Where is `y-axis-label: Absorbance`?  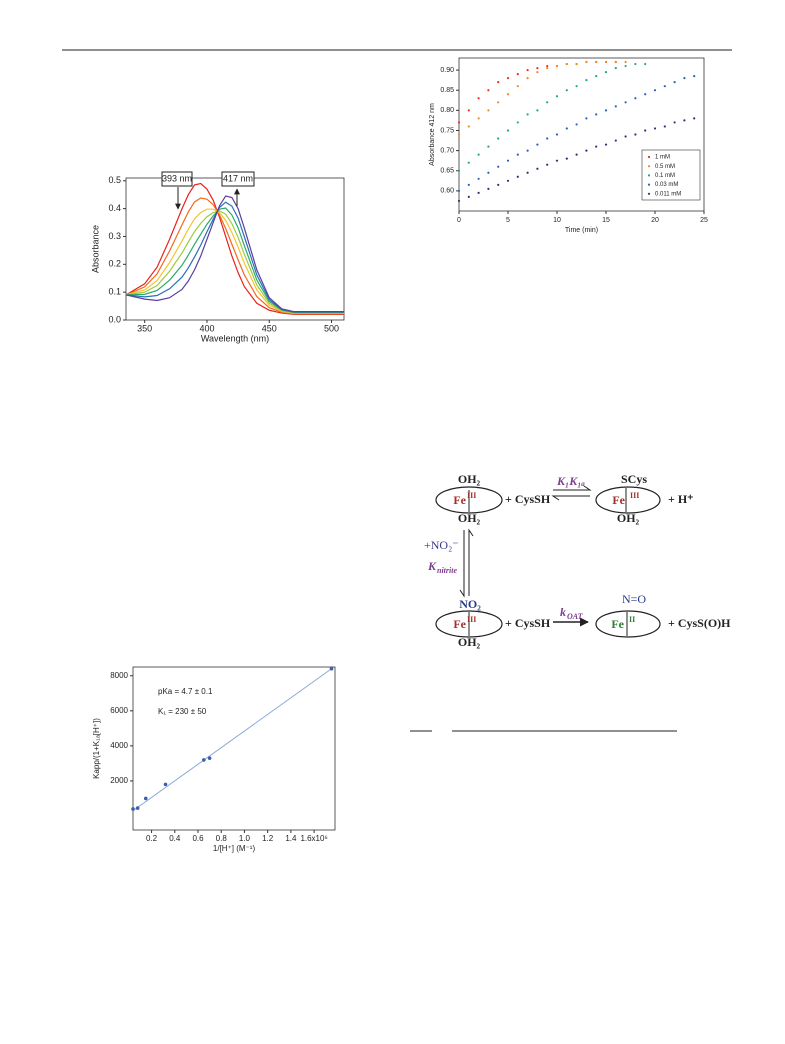
y-axis-label: Absorbance is located at coordinates (95, 249).